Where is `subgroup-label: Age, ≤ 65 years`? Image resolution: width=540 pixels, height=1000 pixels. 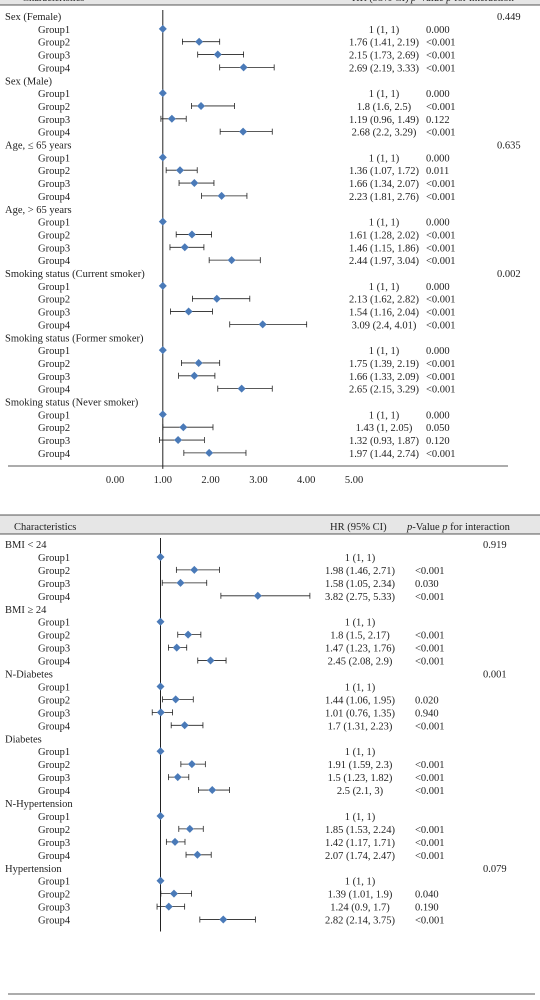
subgroup-label: Age, ≤ 65 years is located at coordinates (38, 146).